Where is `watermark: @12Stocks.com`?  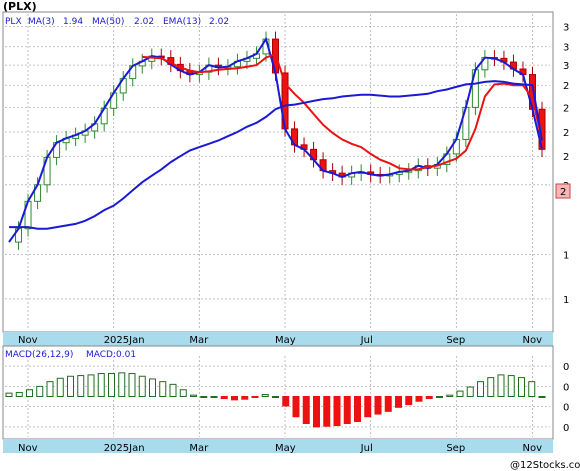
watermark: @12Stocks.com is located at coordinates (545, 465).